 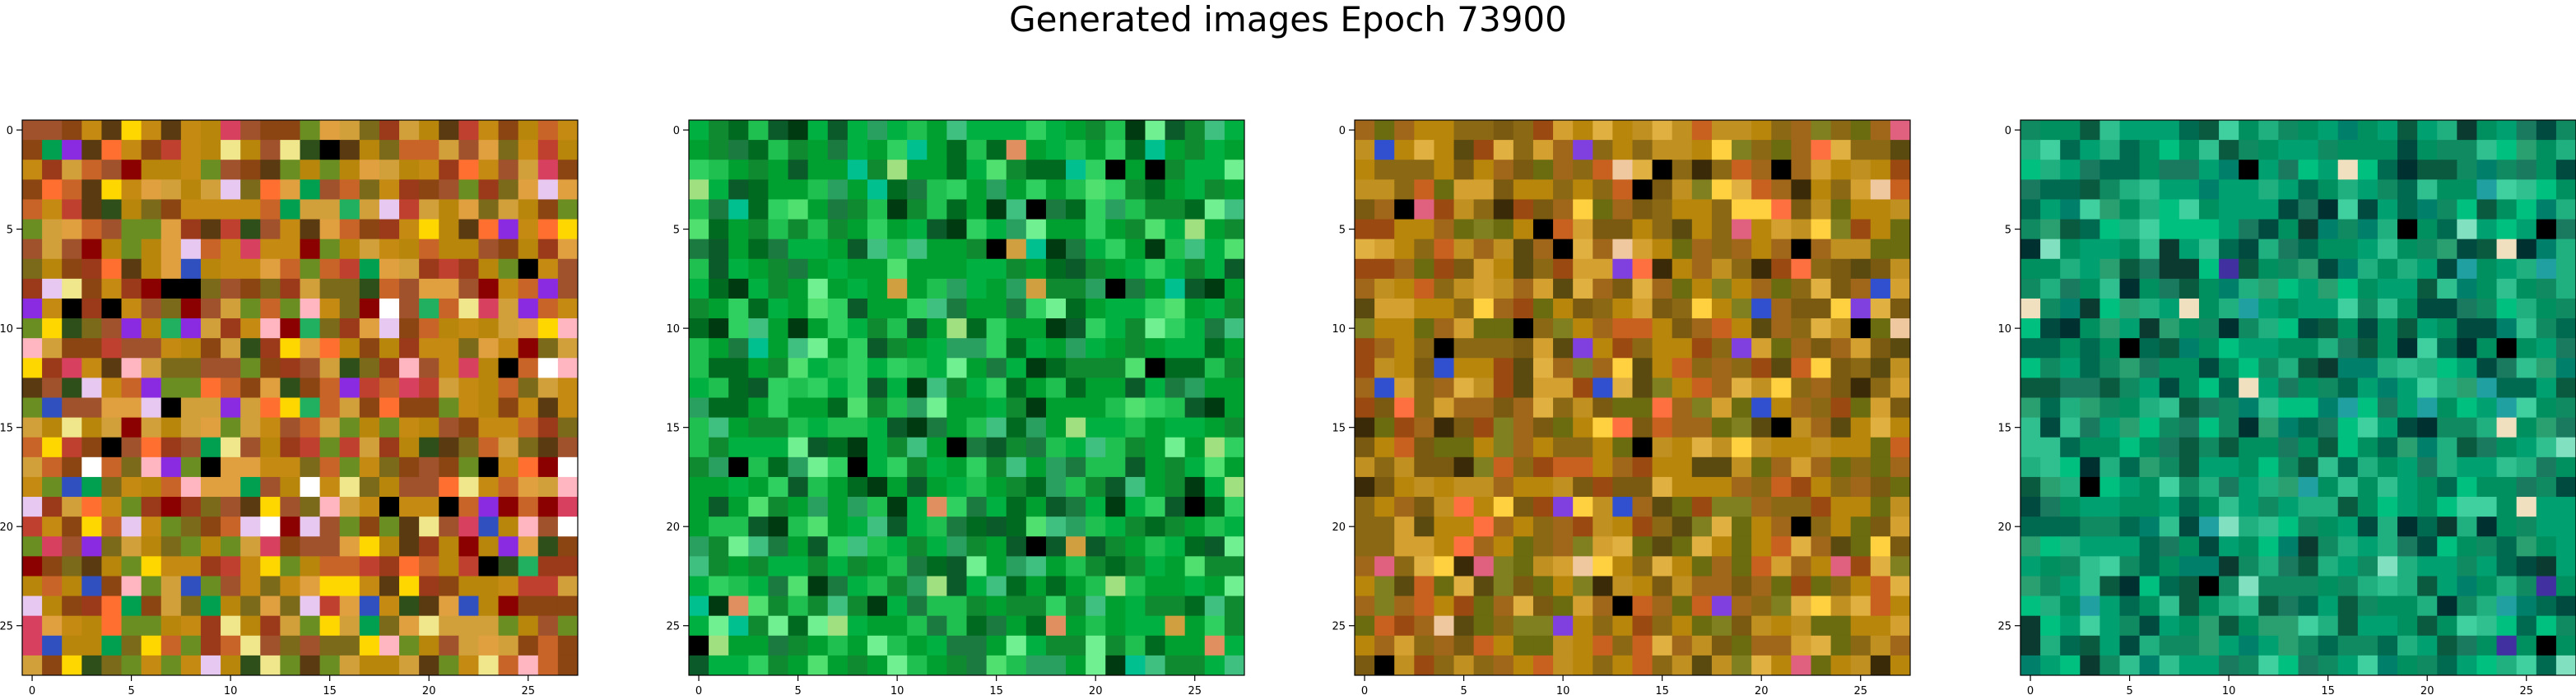 What do you see at coordinates (1563, 690) in the screenshot?
I see `x-tick-label: 10` at bounding box center [1563, 690].